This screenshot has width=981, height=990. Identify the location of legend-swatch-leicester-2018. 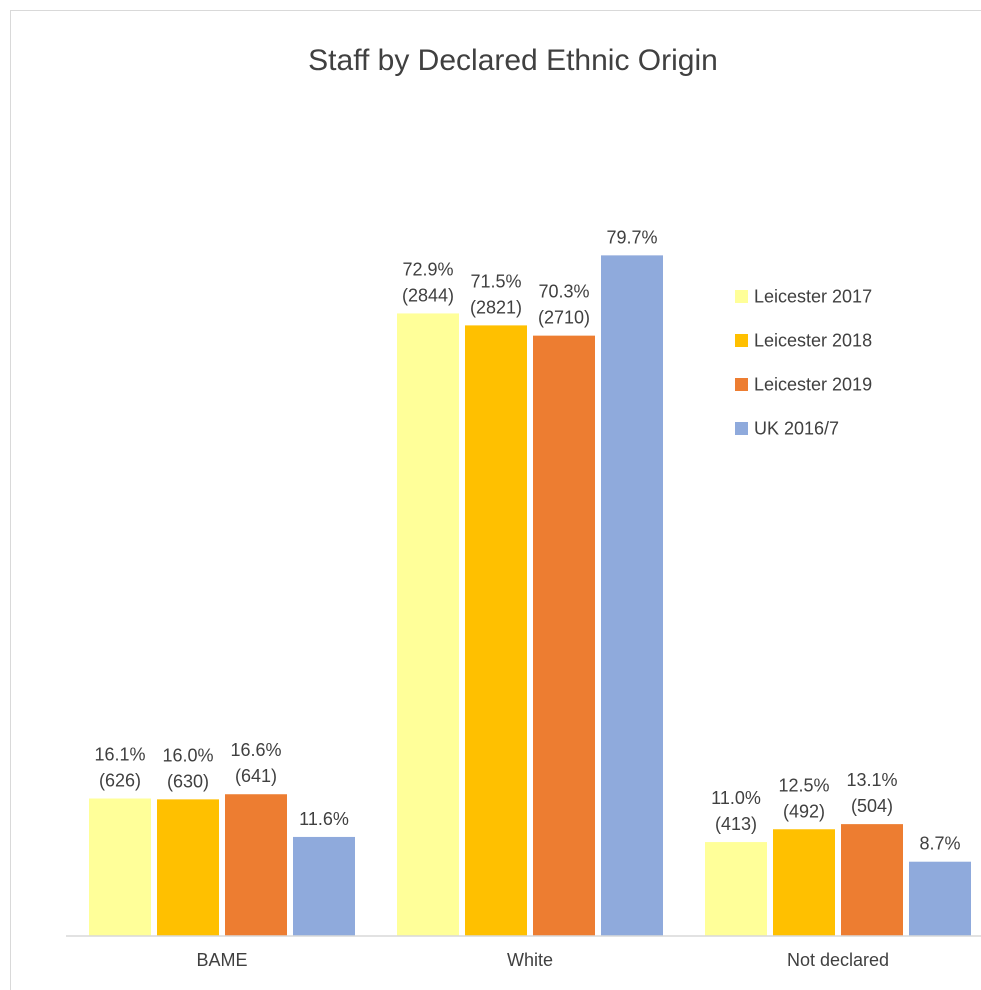
(741, 340).